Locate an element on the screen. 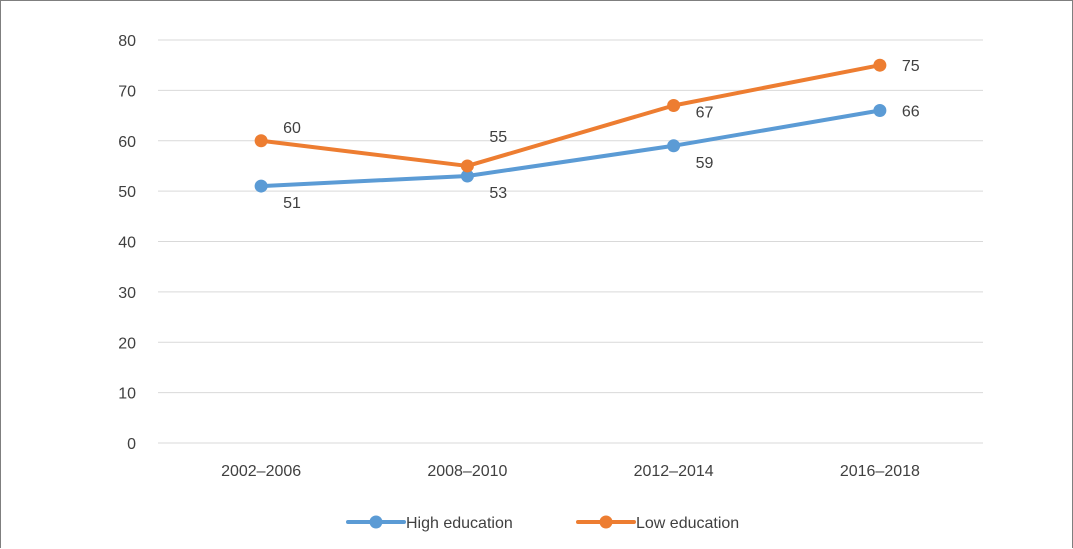 The height and width of the screenshot is (549, 1073). y-tick-label: 40 is located at coordinates (127, 243).